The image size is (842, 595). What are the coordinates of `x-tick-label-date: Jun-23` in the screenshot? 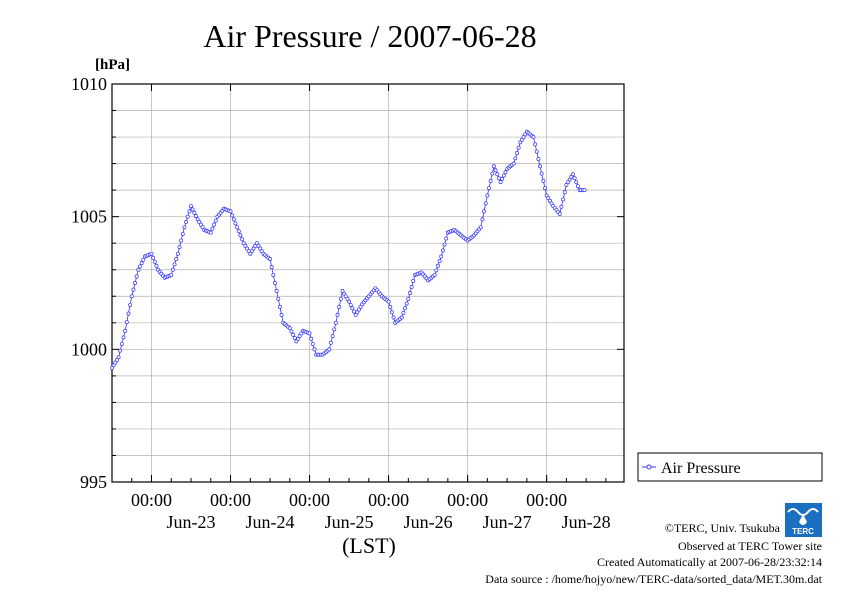 It's located at (191, 522).